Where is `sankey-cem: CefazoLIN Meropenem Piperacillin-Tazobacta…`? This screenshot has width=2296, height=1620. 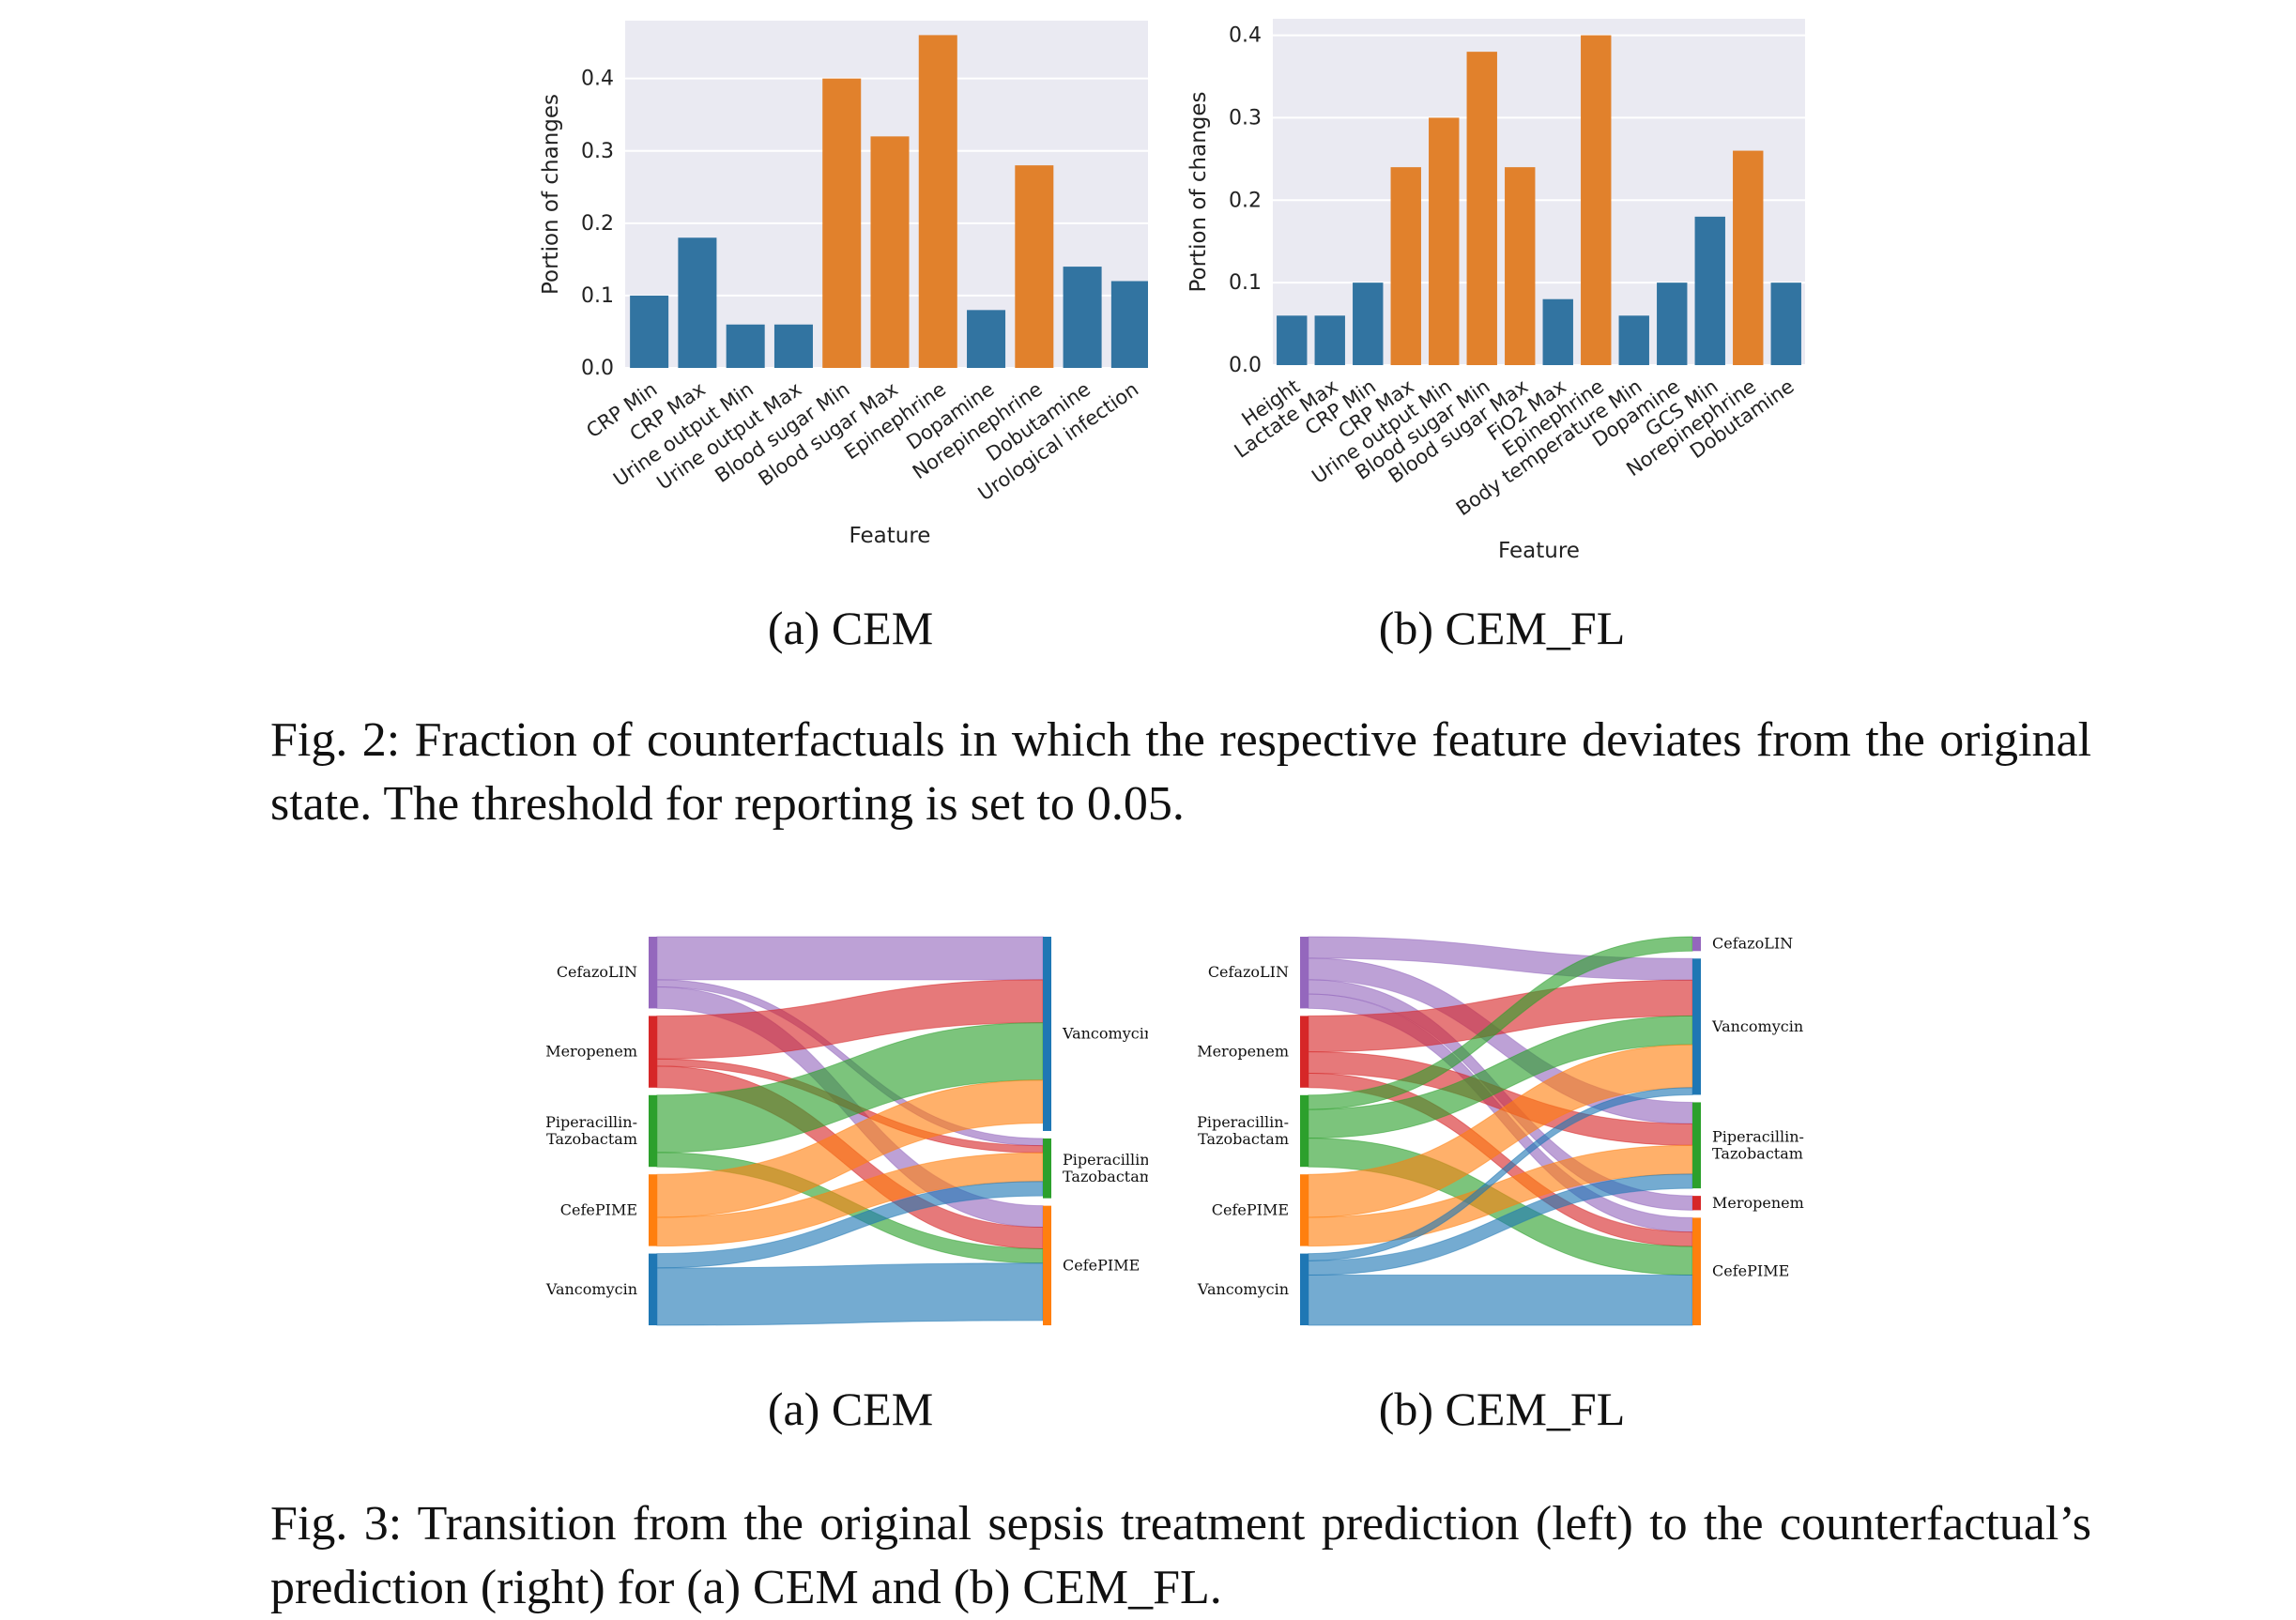
sankey-cem: CefazoLIN Meropenem Piperacillin-Tazobacta… is located at coordinates (846, 1131).